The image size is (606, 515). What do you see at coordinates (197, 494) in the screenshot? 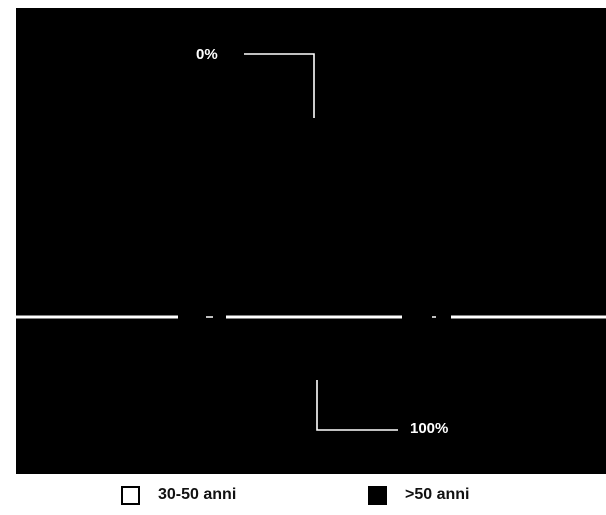
I see `legend-label-30-50: 30-50 anni` at bounding box center [197, 494].